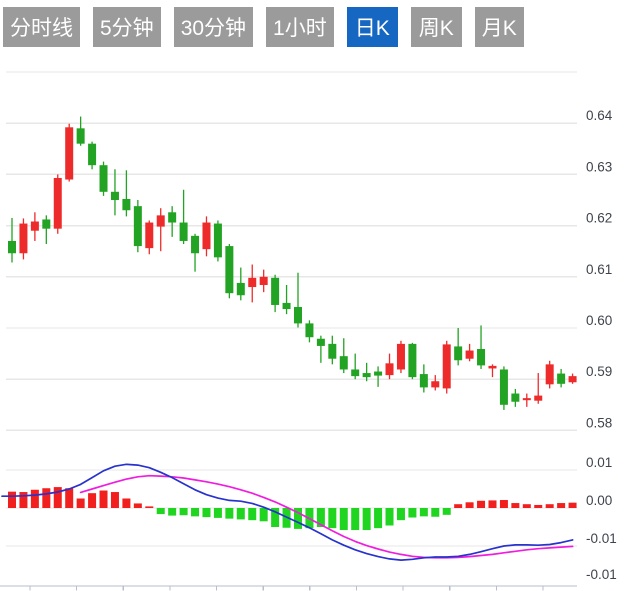 The width and height of the screenshot is (633, 591). I want to click on svg-text: 0.62, so click(599, 218).